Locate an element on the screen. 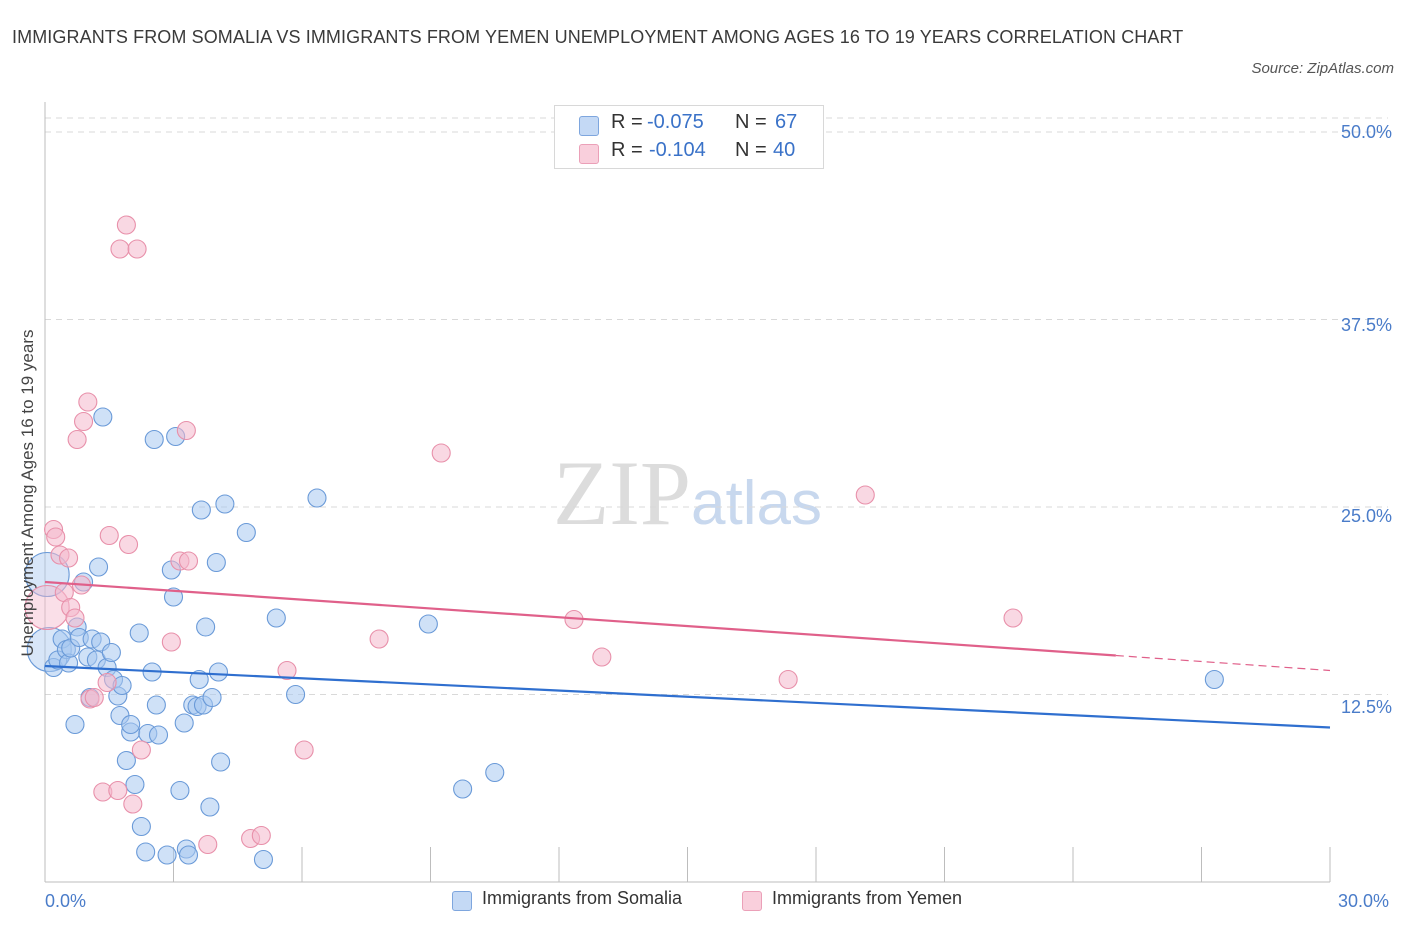 Image resolution: width=1406 pixels, height=930 pixels. r-value: -0.075 is located at coordinates (675, 122).